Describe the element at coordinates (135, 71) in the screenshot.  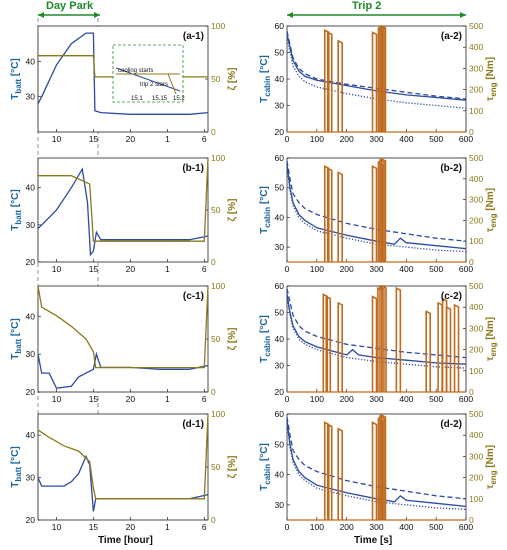
I see `inset-note-cooling: cooling starts` at that location.